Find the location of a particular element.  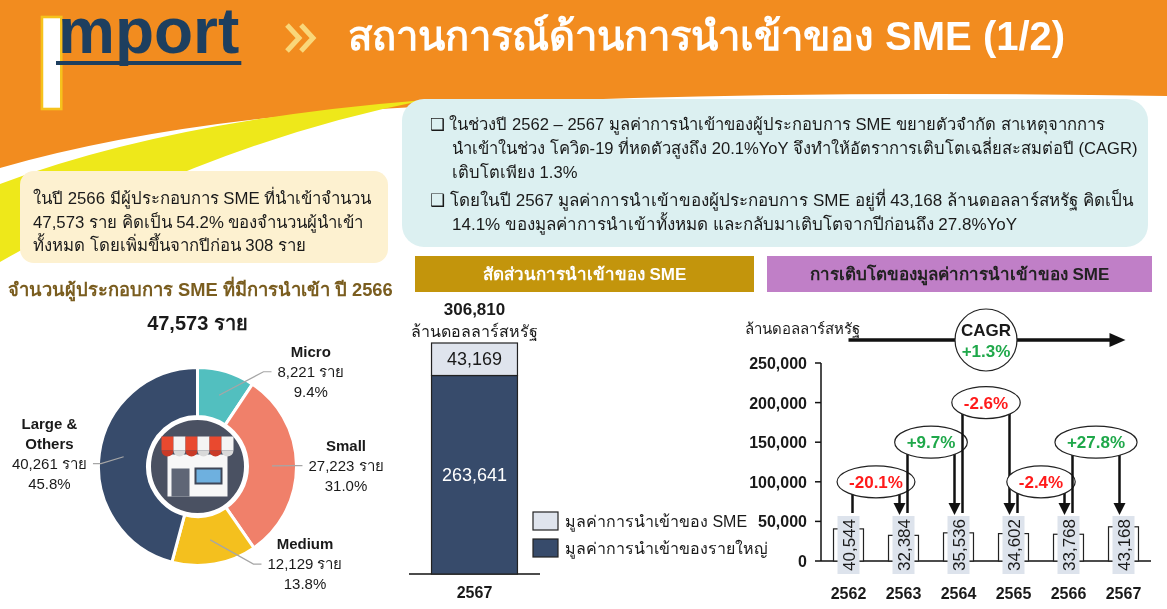

data-label: 12,129 ราย 13.8% is located at coordinates (305, 574).